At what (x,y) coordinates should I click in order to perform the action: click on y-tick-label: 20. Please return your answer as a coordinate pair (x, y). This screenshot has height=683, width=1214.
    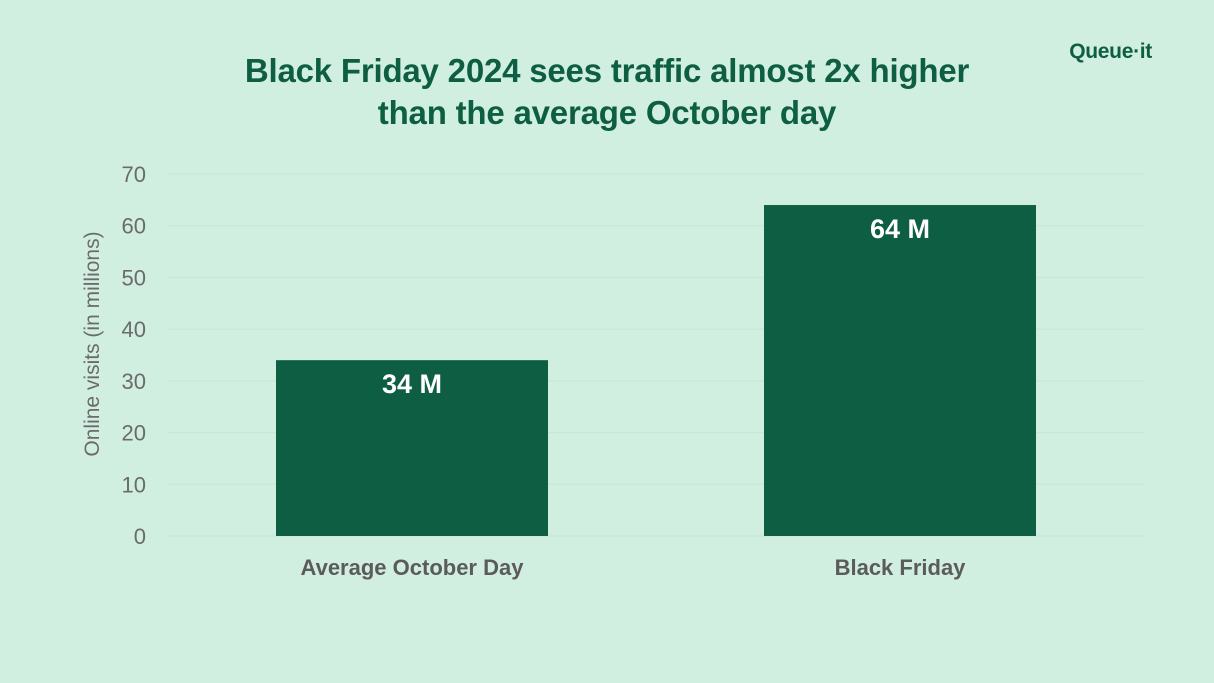
    Looking at the image, I should click on (134, 433).